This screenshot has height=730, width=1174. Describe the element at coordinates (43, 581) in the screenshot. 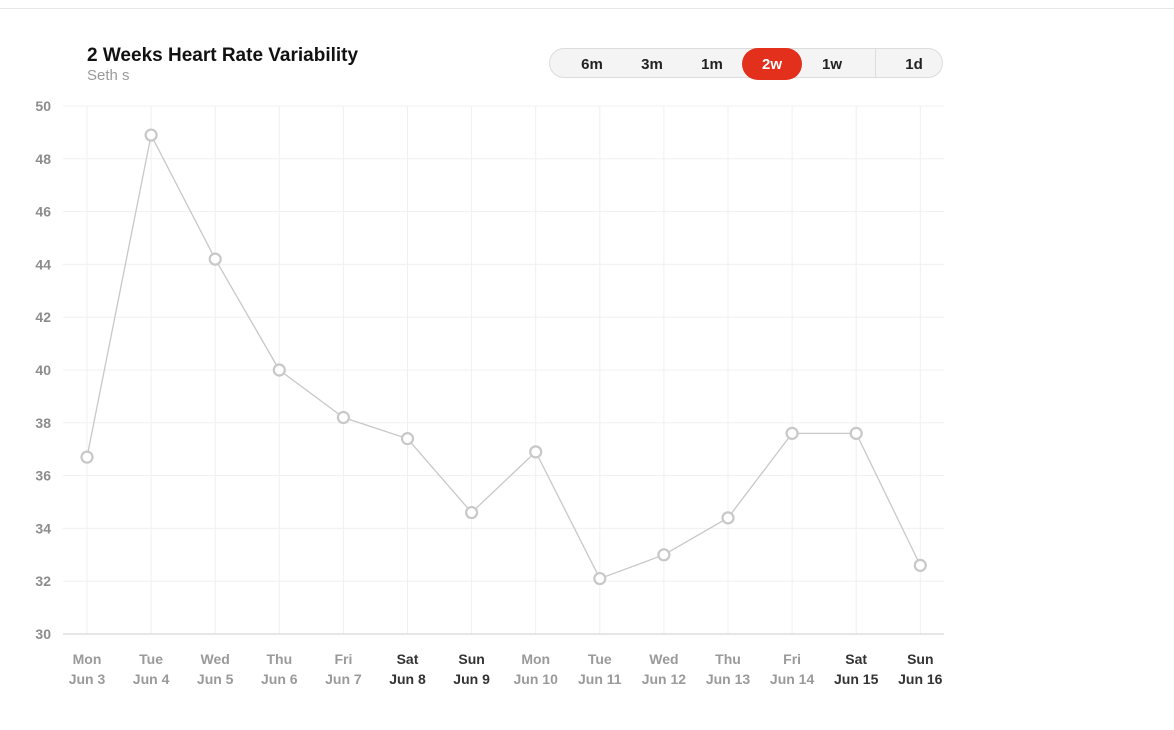

I see `y-tick-label: 32` at that location.